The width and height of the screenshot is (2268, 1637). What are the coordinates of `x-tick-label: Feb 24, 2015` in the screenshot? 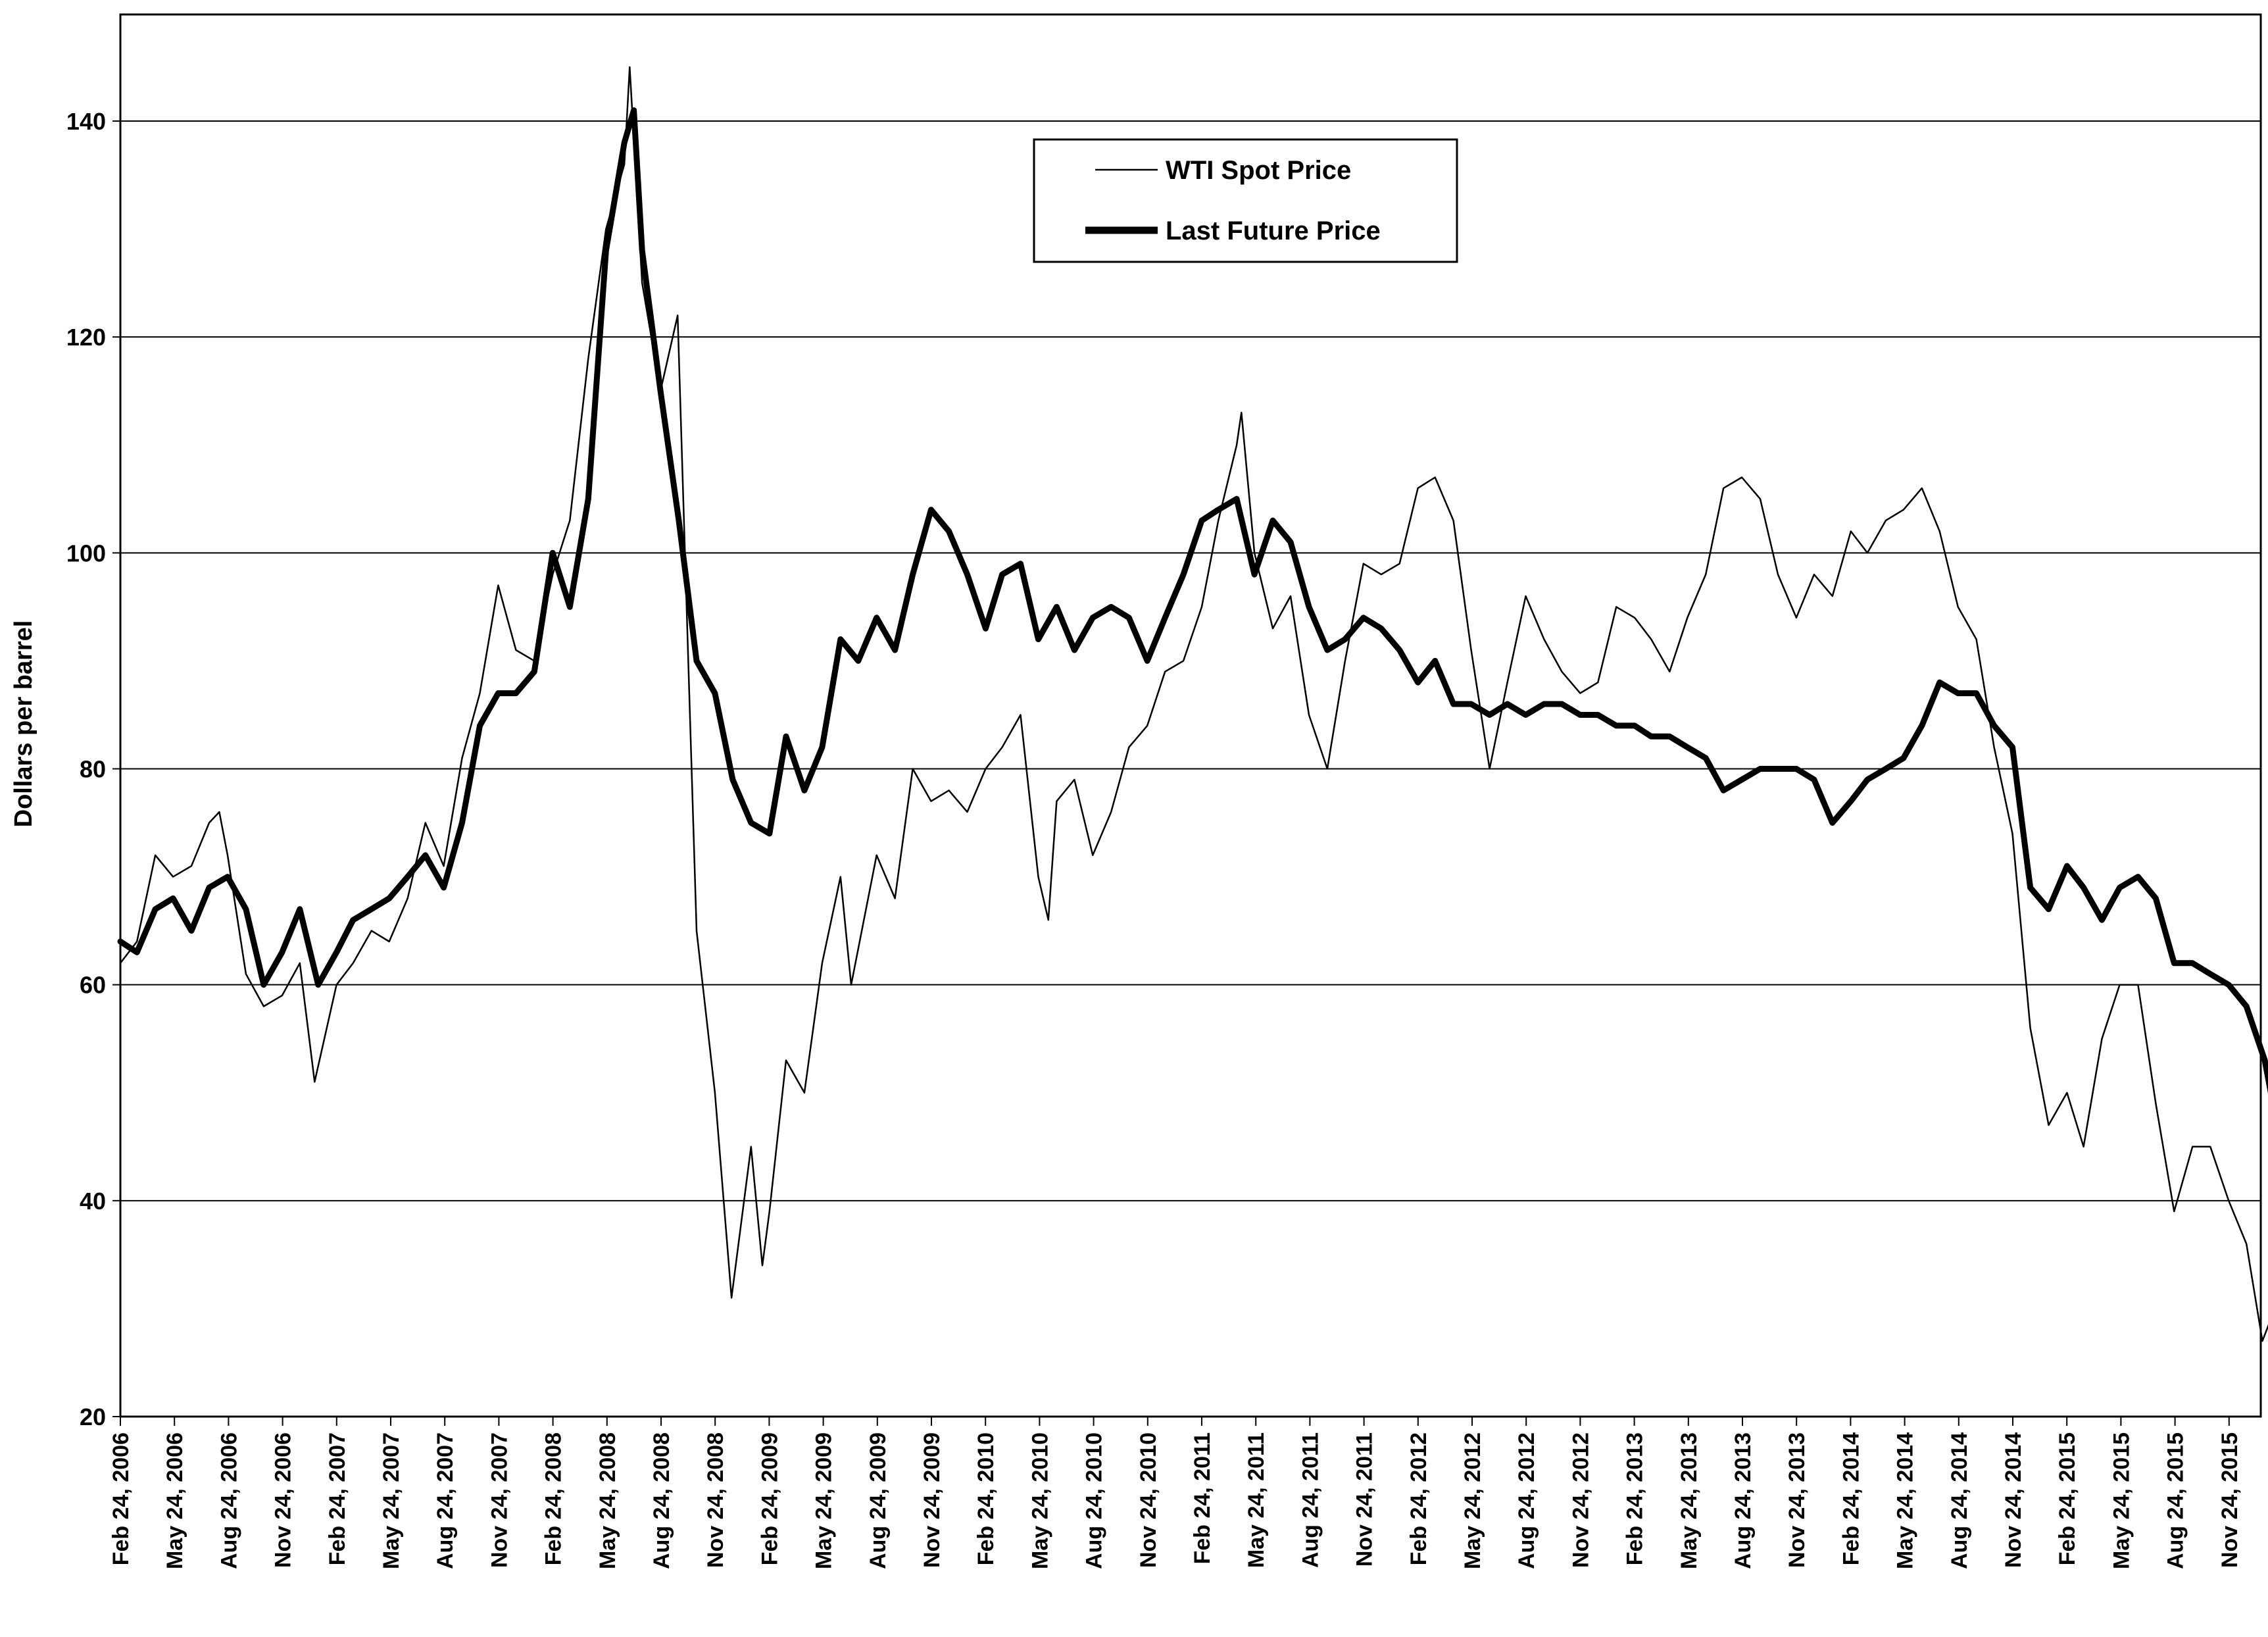 It's located at (2068, 1498).